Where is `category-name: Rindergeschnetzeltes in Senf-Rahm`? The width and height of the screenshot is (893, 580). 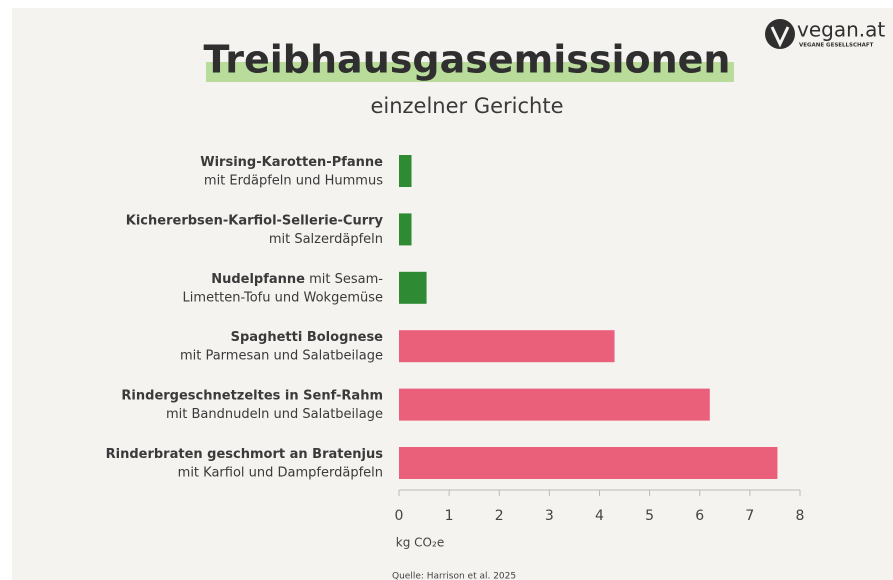
category-name: Rindergeschnetzeltes in Senf-Rahm is located at coordinates (252, 395).